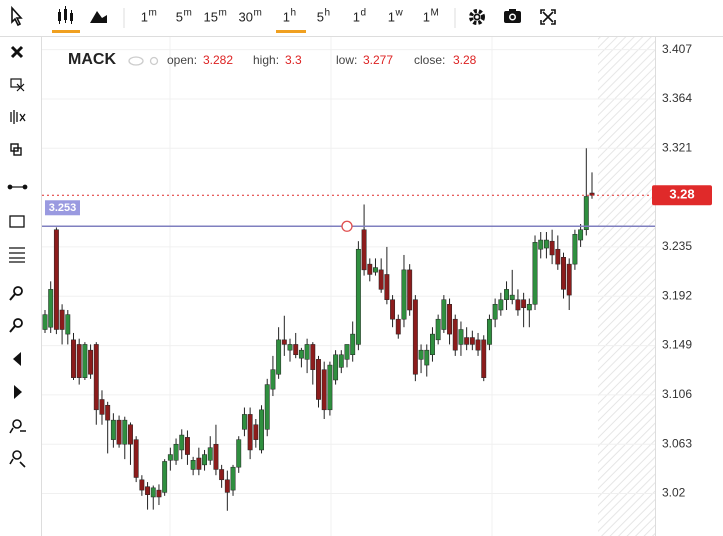 This screenshot has height=536, width=723. Describe the element at coordinates (399, 13) in the screenshot. I see `interval-unit: w` at that location.